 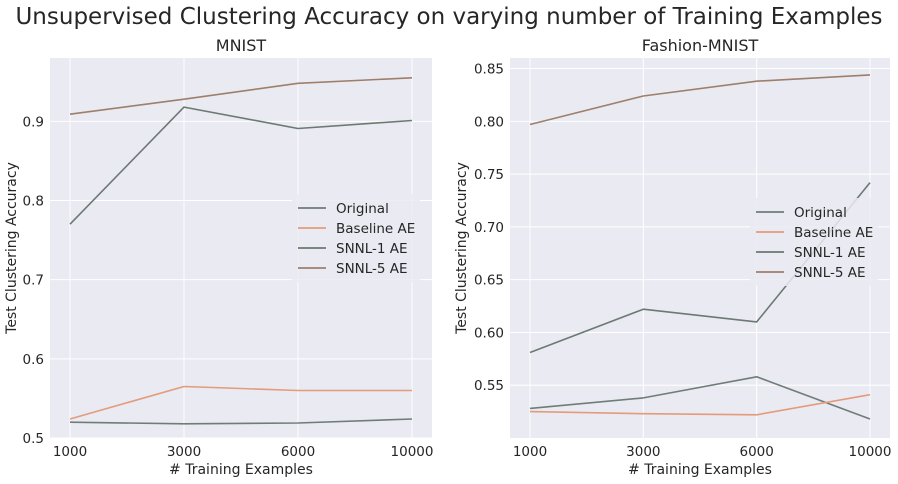 What do you see at coordinates (489, 122) in the screenshot?
I see `y-tick-label: 0.80` at bounding box center [489, 122].